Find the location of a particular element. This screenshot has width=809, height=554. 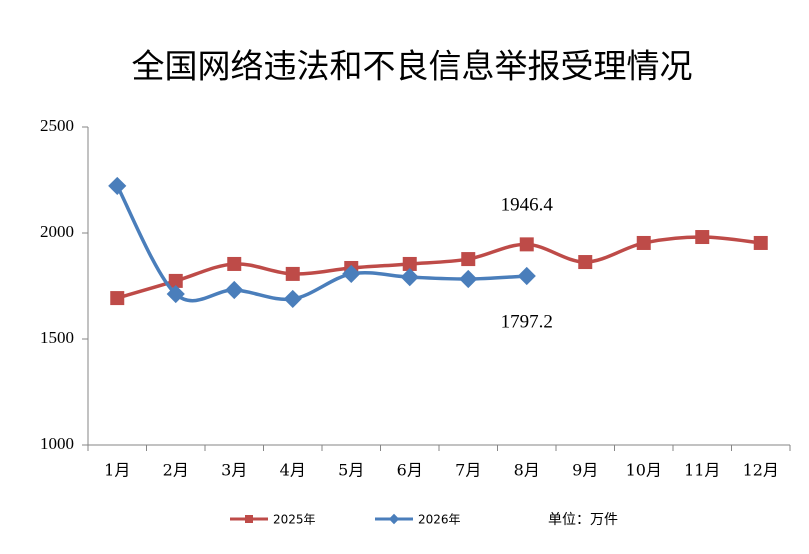

x-tick-label: 6月 is located at coordinates (410, 470).